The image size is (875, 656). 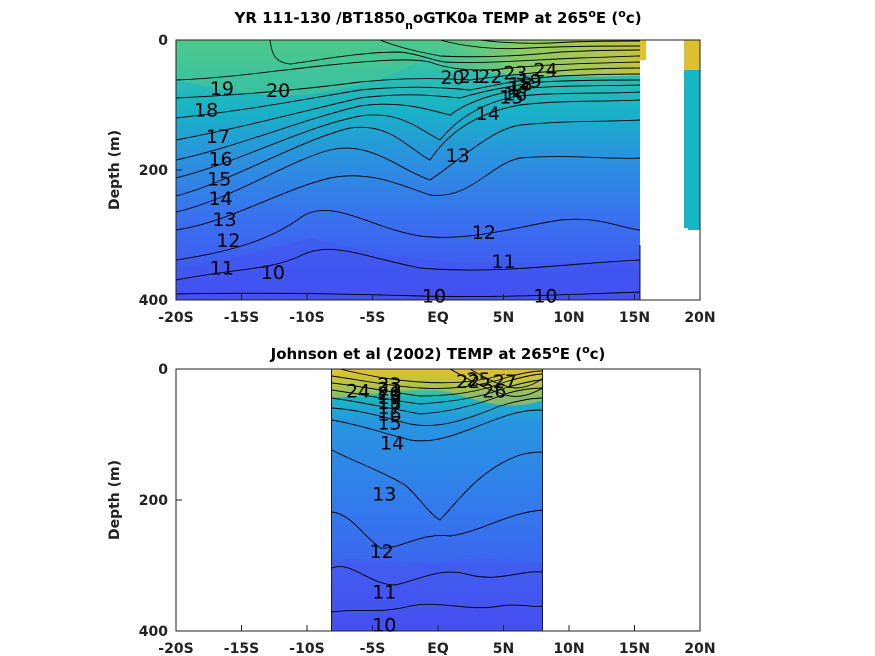 I want to click on contour-label: 26, so click(x=494, y=392).